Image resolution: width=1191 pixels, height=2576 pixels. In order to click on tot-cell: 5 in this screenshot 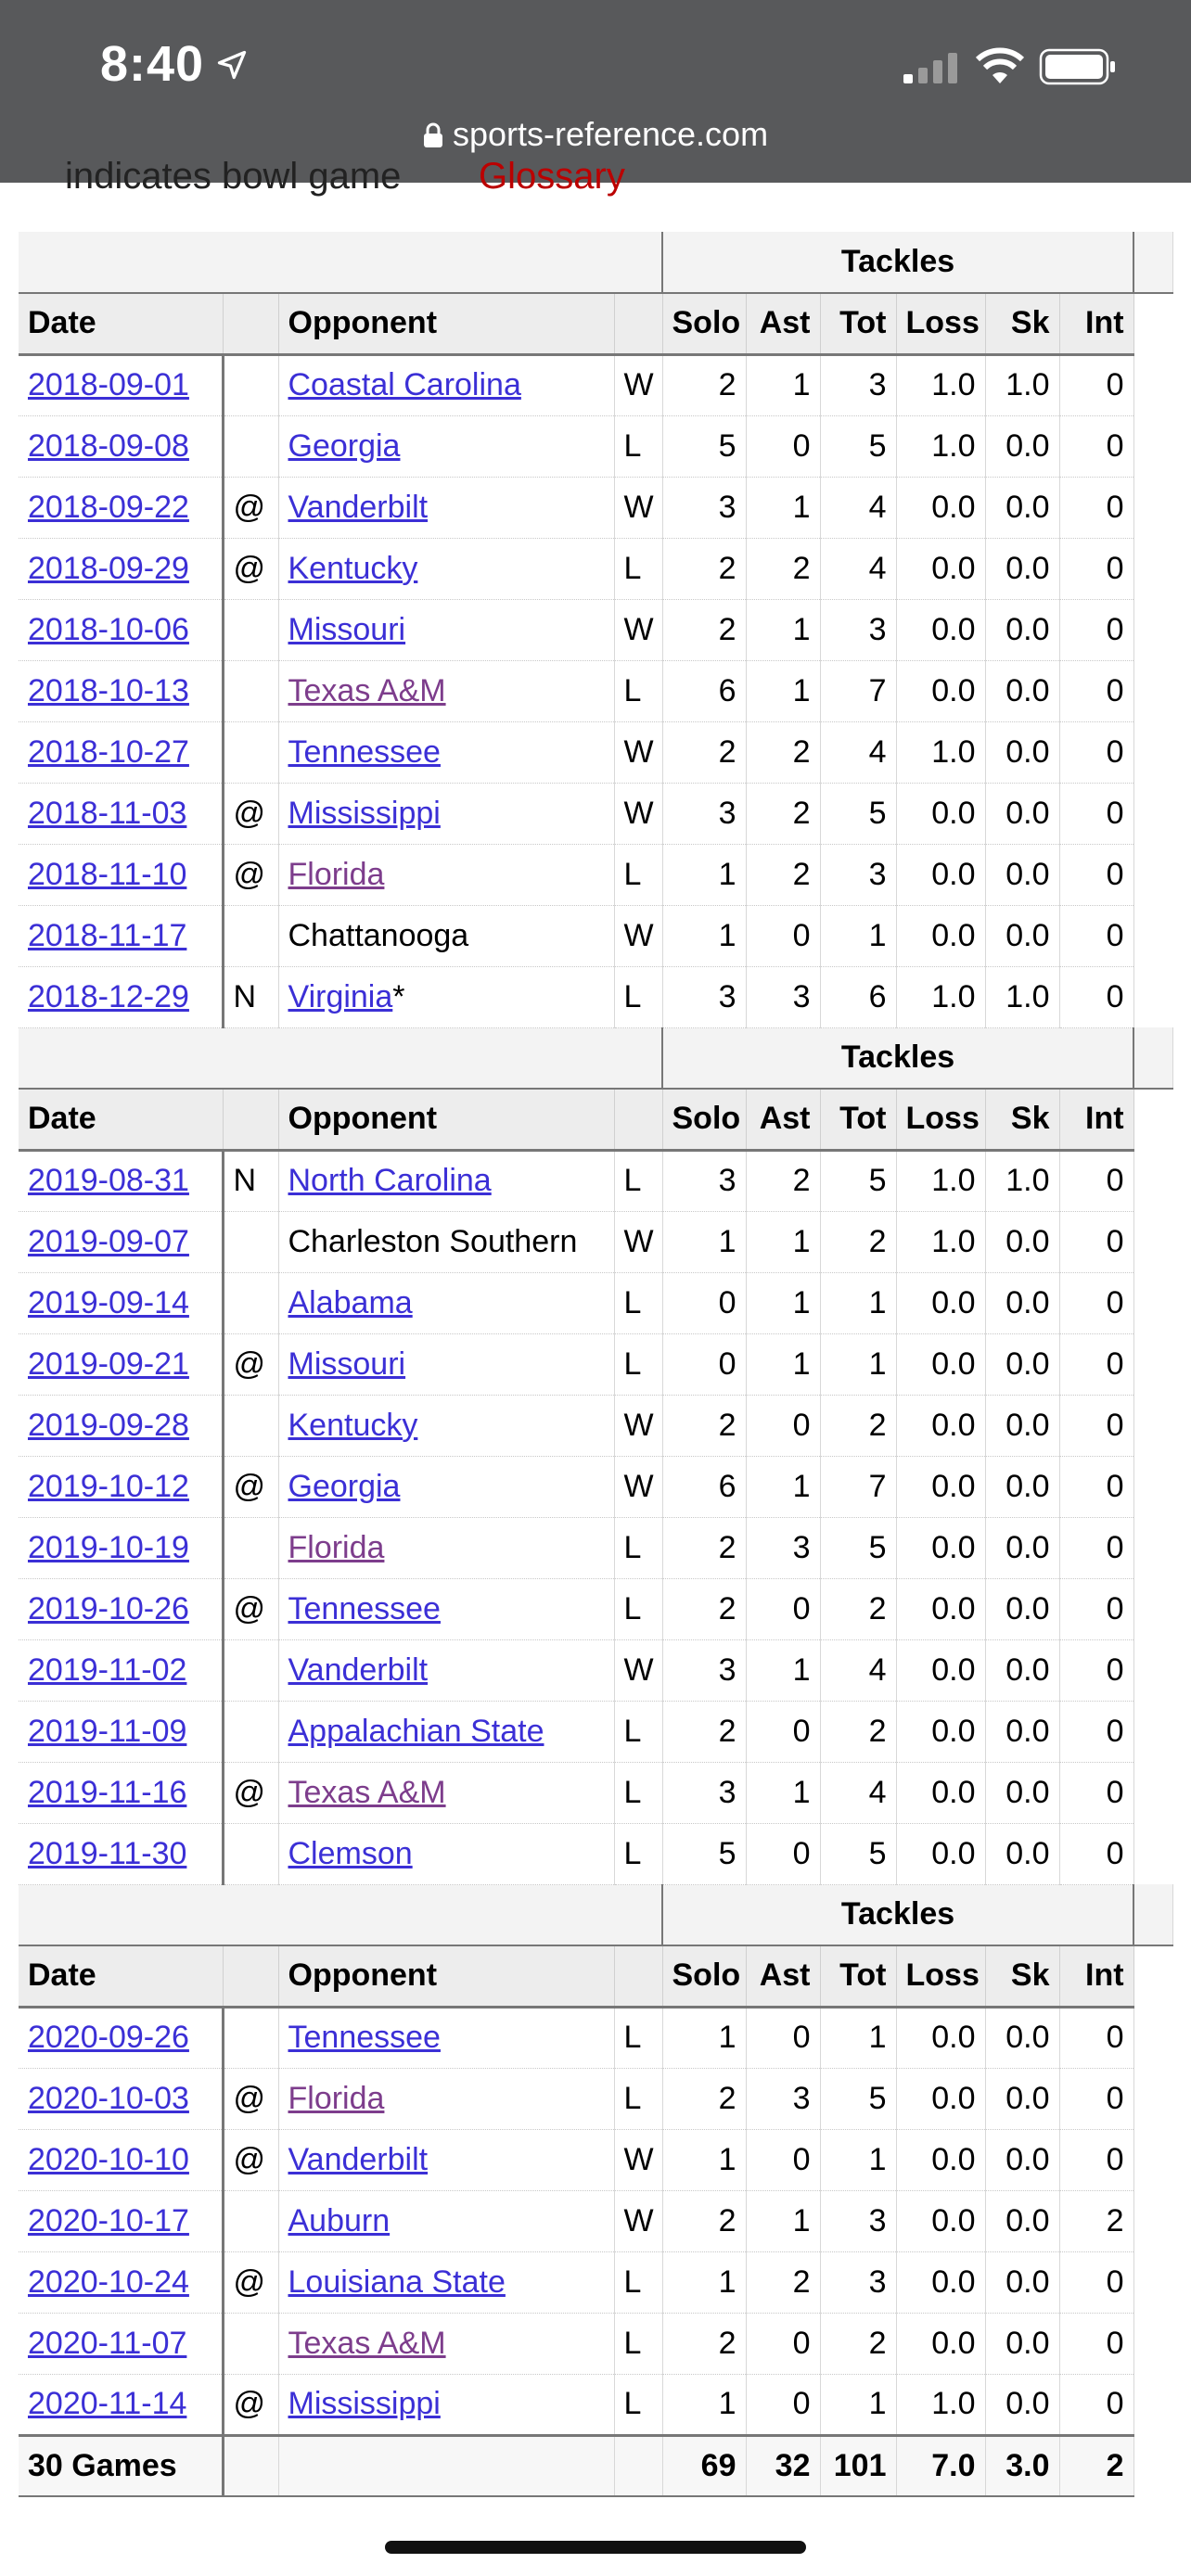, I will do `click(858, 1548)`.